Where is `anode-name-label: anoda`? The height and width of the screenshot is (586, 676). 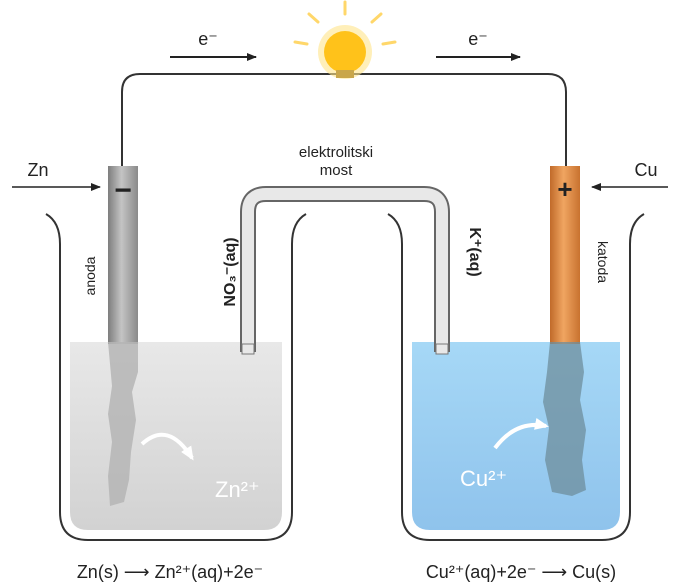
anode-name-label: anoda is located at coordinates (90, 275).